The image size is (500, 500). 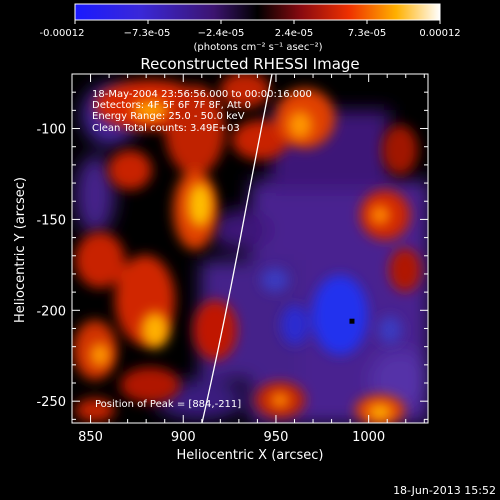 I want to click on y-tick-label: -250, so click(x=51, y=402).